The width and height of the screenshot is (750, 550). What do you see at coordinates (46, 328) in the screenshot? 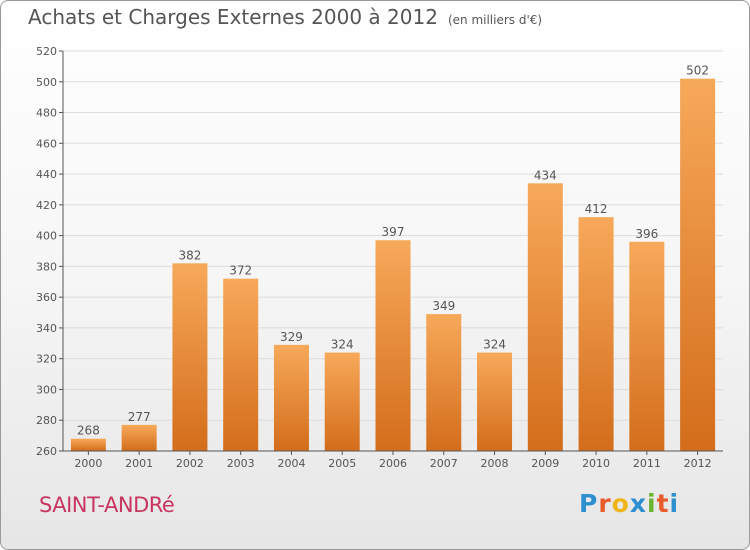
I see `y-tick-label: 340` at bounding box center [46, 328].